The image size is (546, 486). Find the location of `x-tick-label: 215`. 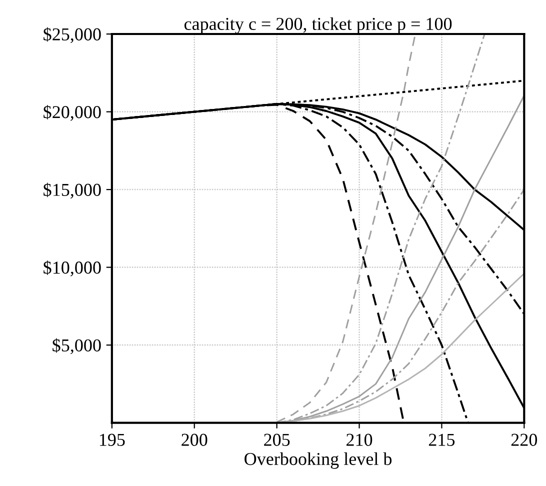

x-tick-label: 215 is located at coordinates (441, 440).